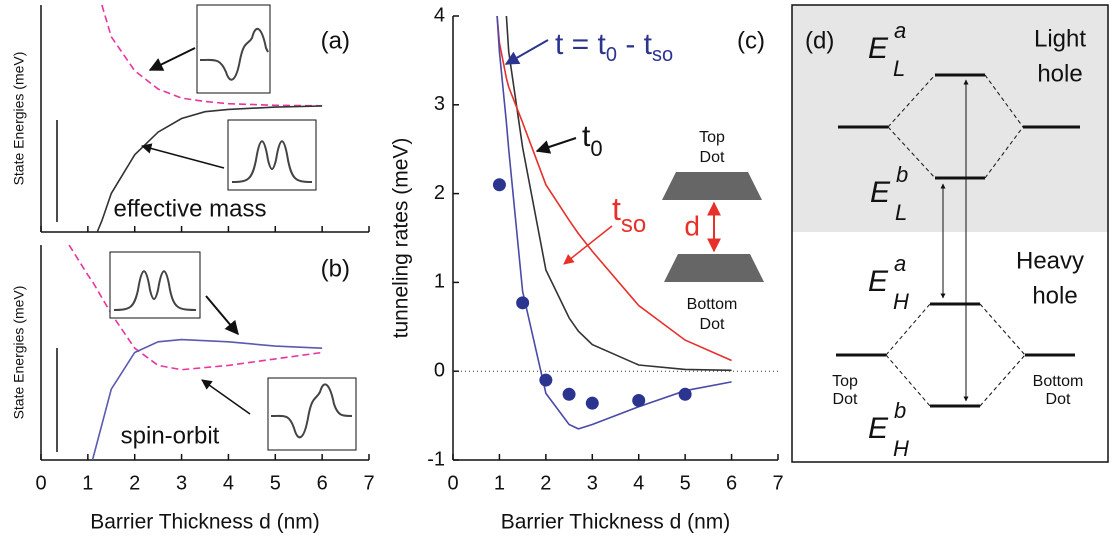 This screenshot has width=1115, height=550. What do you see at coordinates (439, 370) in the screenshot?
I see `y-tick-label: 0` at bounding box center [439, 370].